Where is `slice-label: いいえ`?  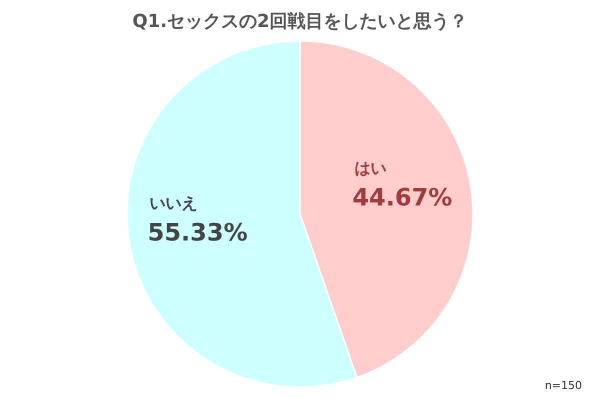 slice-label: いいえ is located at coordinates (174, 202).